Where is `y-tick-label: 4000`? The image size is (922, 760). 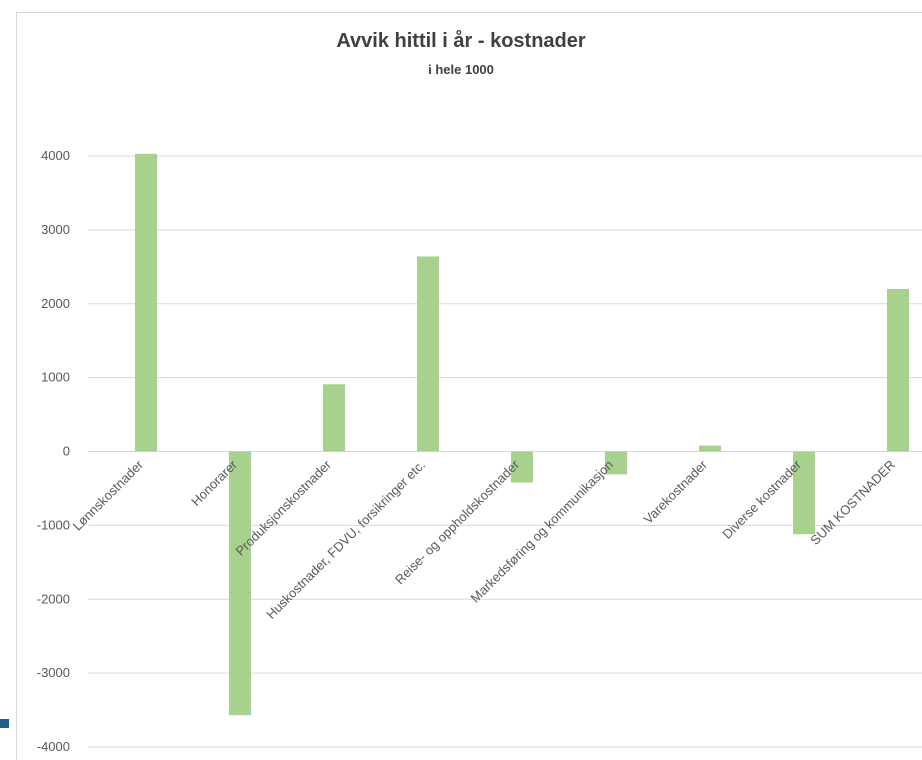
y-tick-label: 4000 is located at coordinates (55, 155).